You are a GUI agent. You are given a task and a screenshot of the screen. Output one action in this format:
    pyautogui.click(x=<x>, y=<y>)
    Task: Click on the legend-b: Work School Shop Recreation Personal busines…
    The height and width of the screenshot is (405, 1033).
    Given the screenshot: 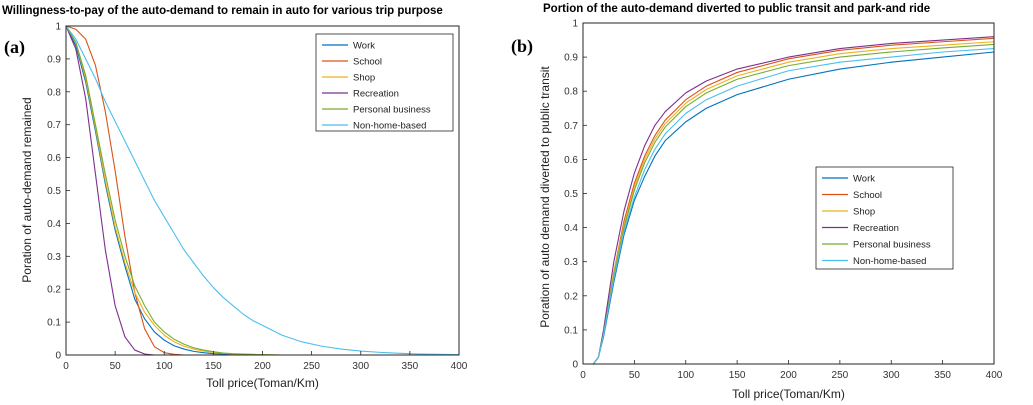 What is the action you would take?
    pyautogui.click(x=884, y=218)
    